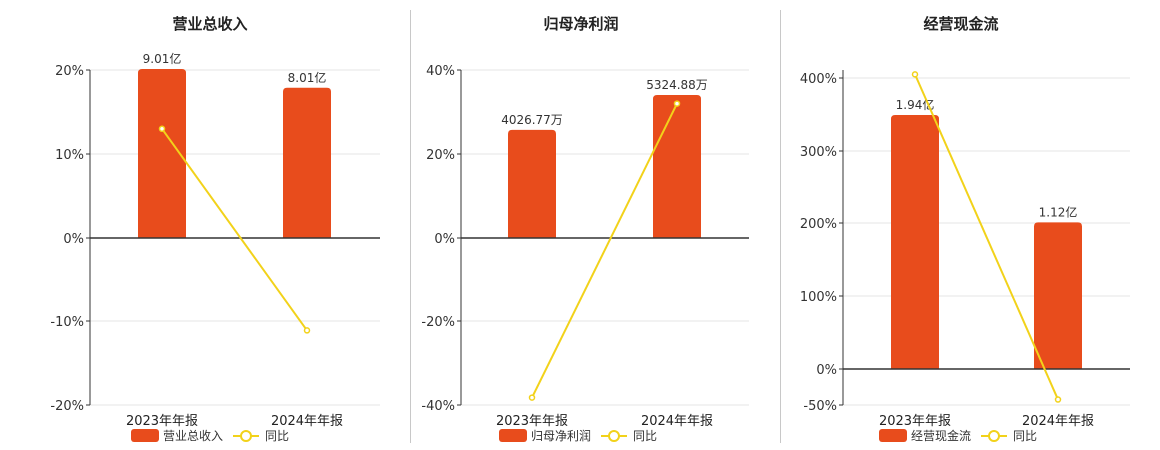 Image resolution: width=1160 pixels, height=450 pixels. What do you see at coordinates (440, 71) in the screenshot?
I see `y-tick-label: 40%` at bounding box center [440, 71].